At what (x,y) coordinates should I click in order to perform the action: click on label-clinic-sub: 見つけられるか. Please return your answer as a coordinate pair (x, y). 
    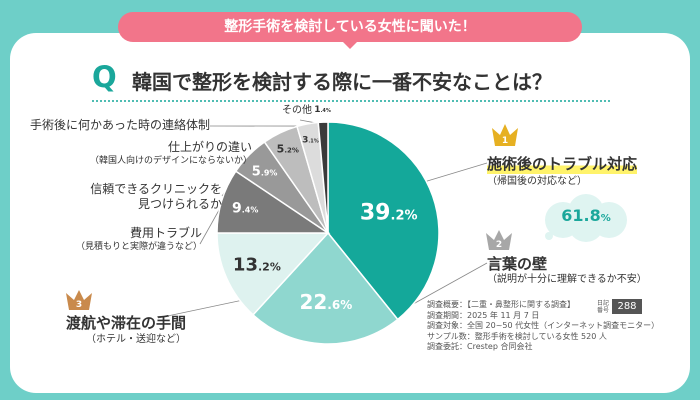
    Looking at the image, I should click on (179, 204).